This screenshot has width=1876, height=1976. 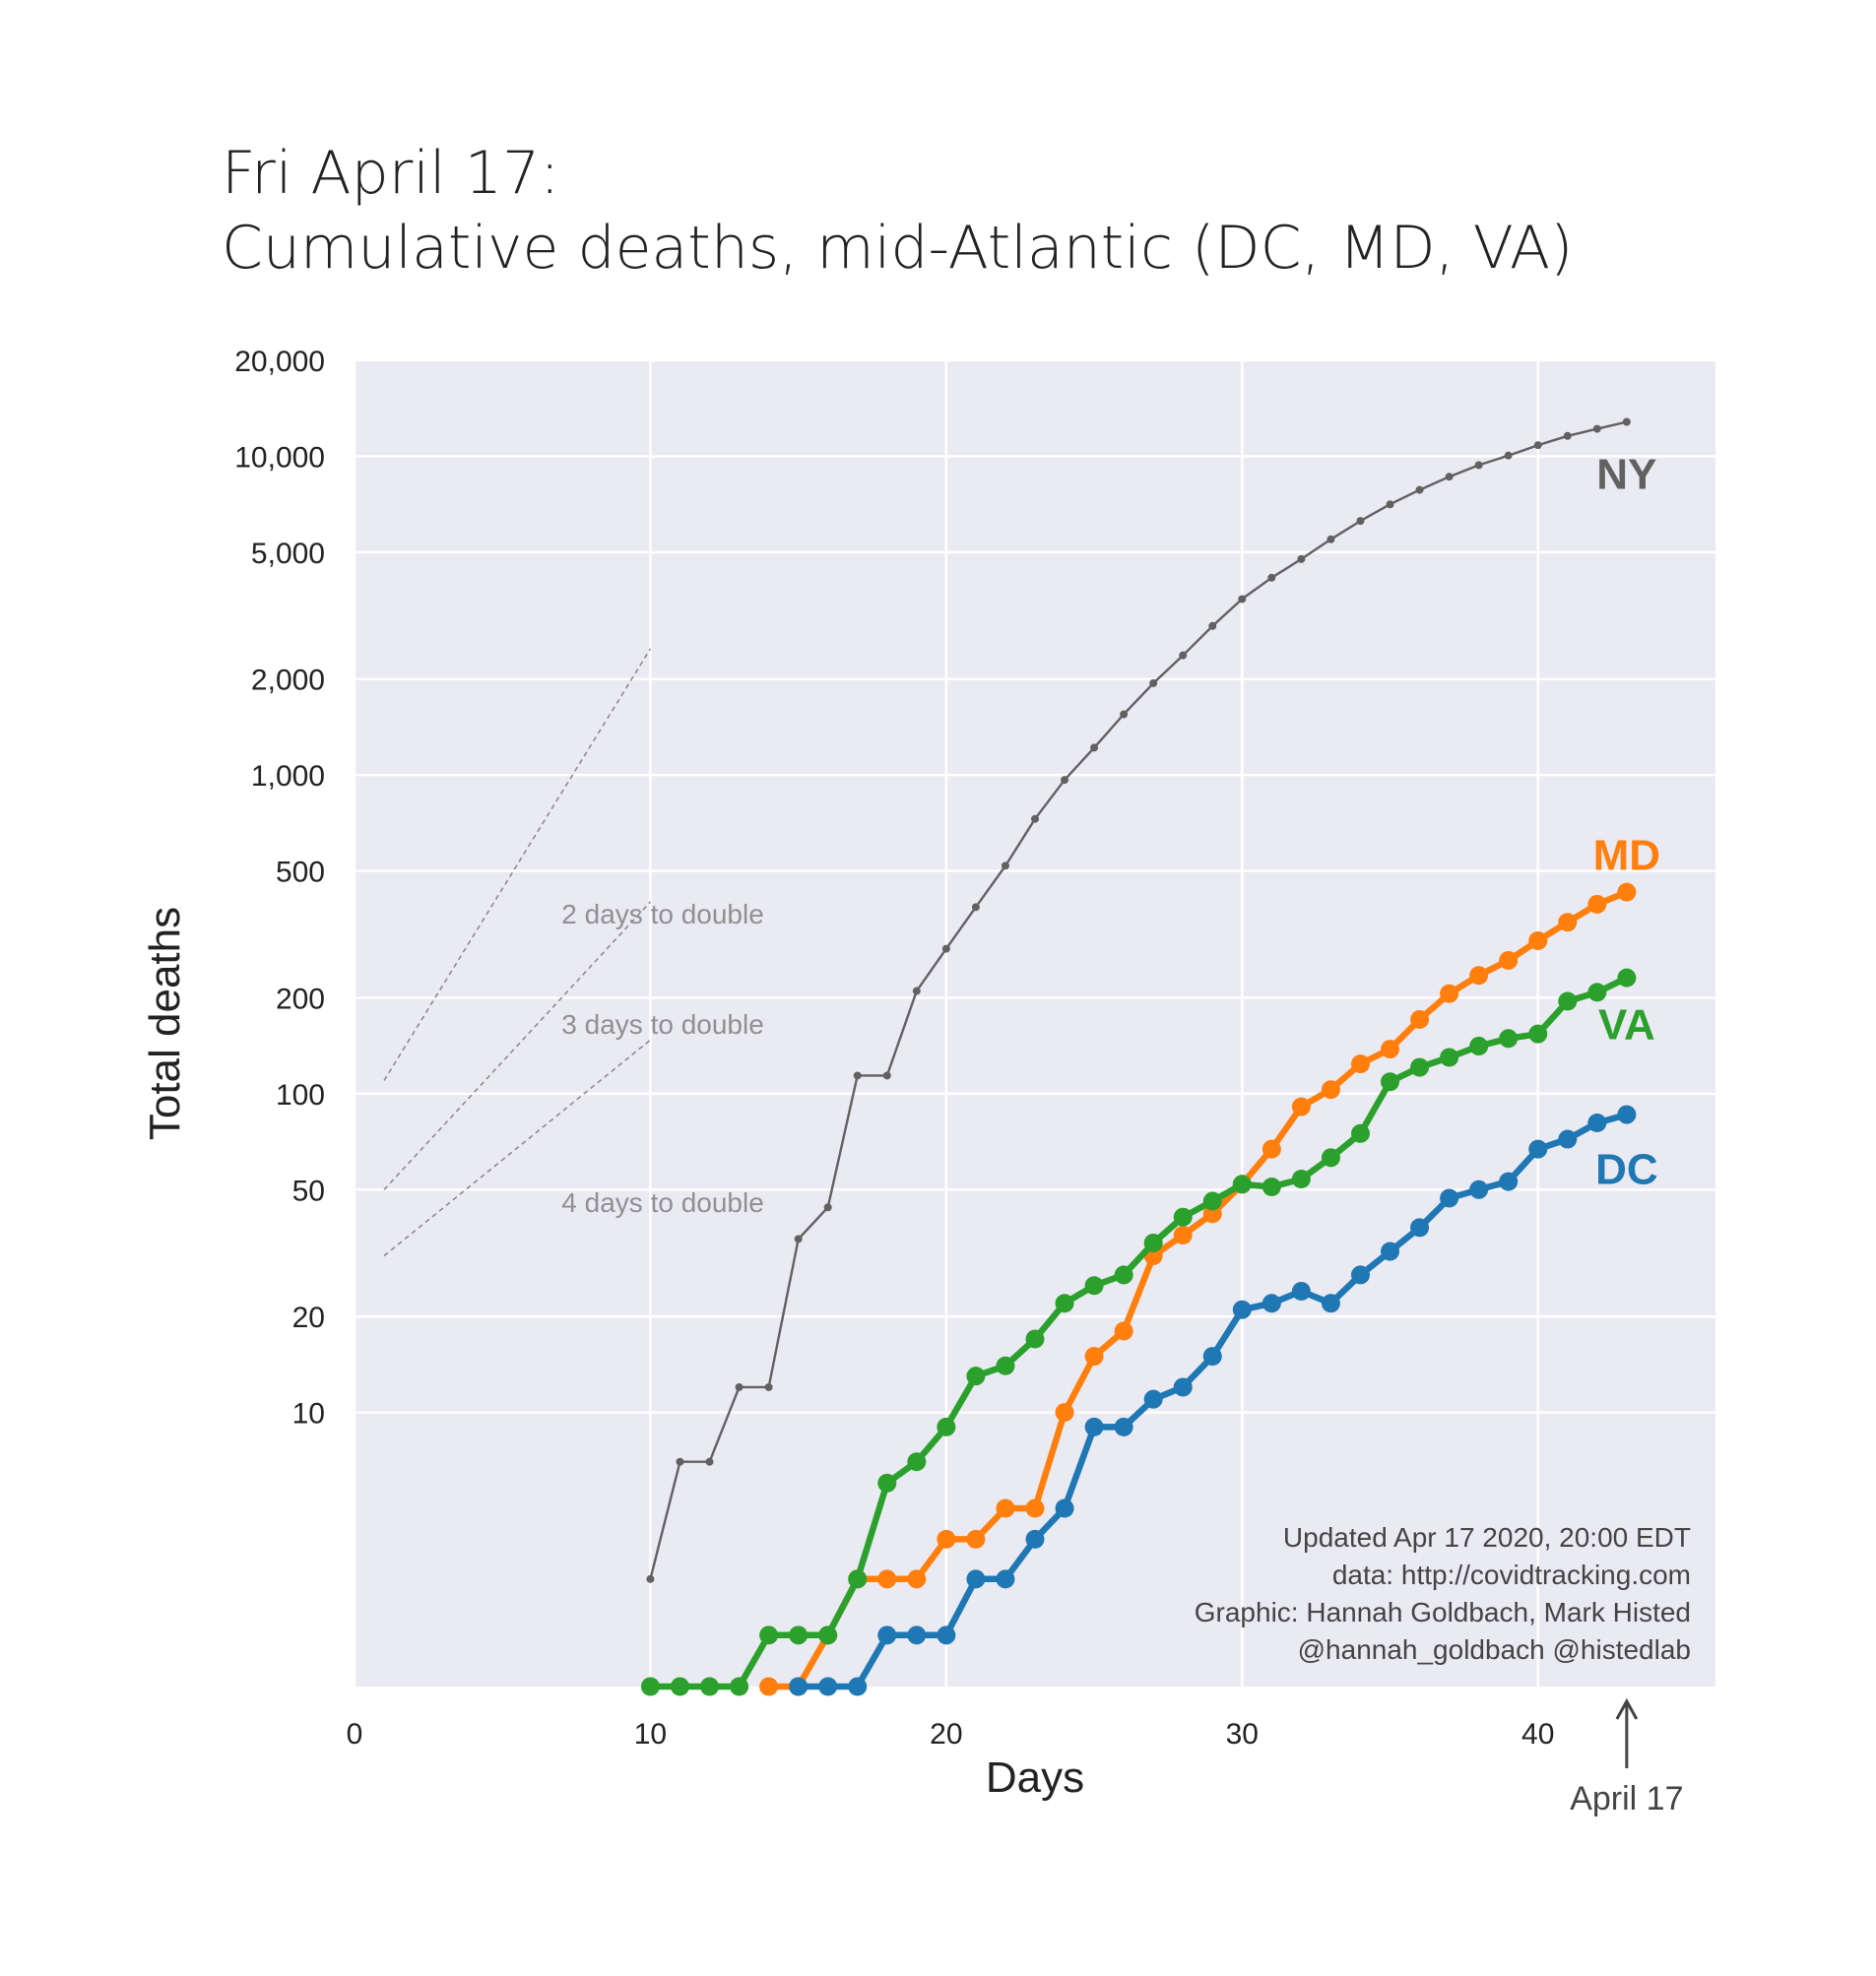 I want to click on series-label-md: MD, so click(x=1627, y=856).